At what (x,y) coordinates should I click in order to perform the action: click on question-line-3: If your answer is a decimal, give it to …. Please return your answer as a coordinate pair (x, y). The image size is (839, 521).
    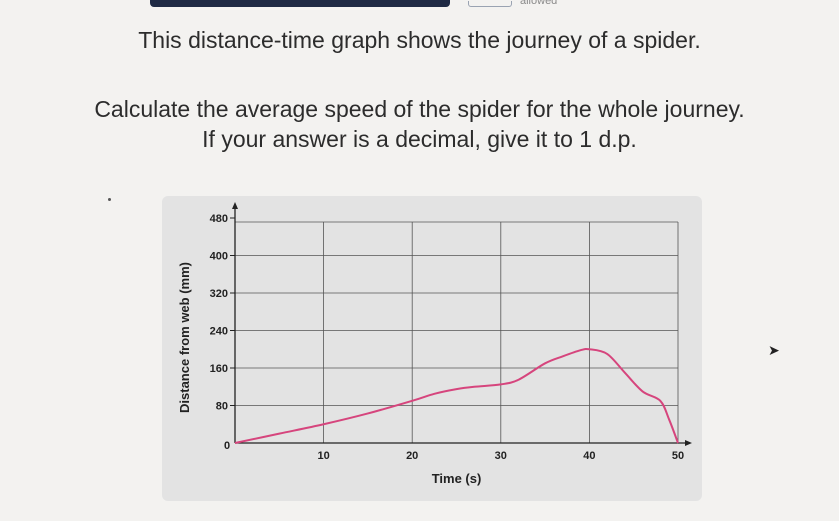
    Looking at the image, I should click on (419, 139).